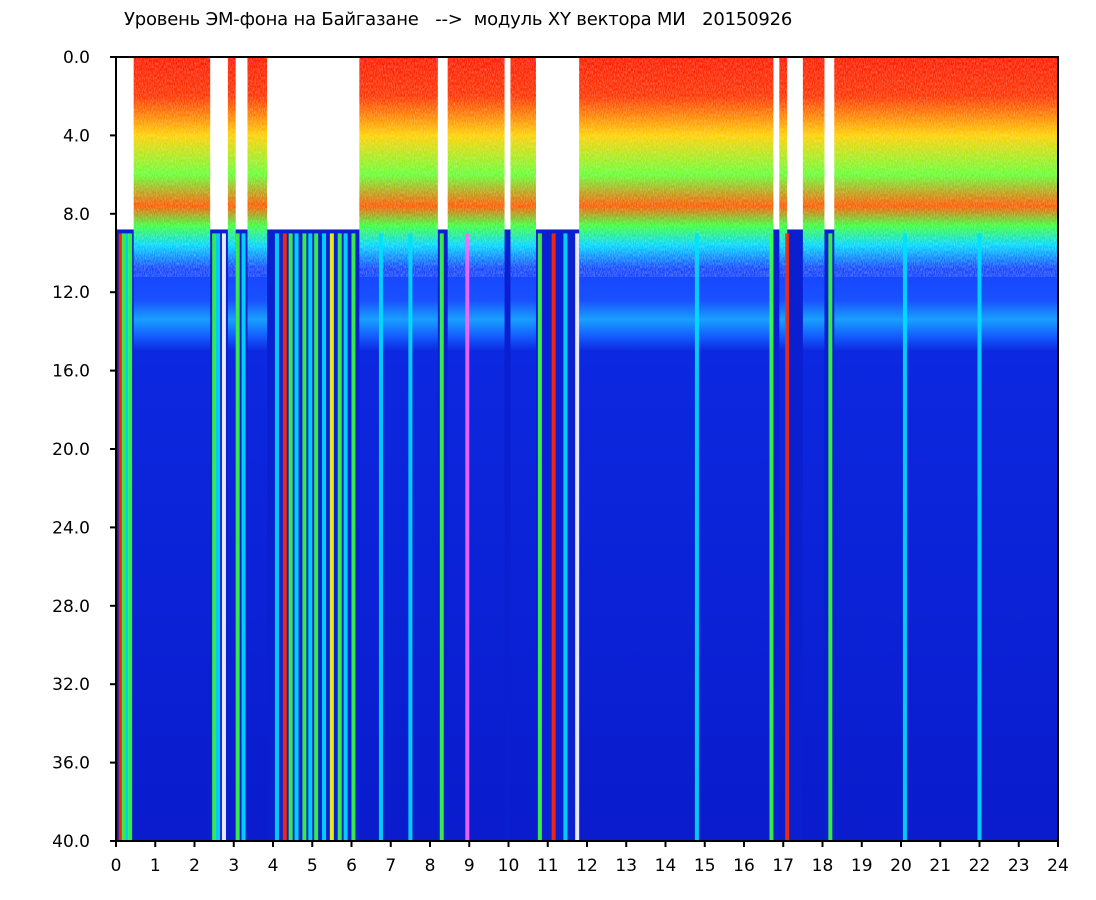 The width and height of the screenshot is (1096, 900). I want to click on y-tick-label: 36.0, so click(71, 764).